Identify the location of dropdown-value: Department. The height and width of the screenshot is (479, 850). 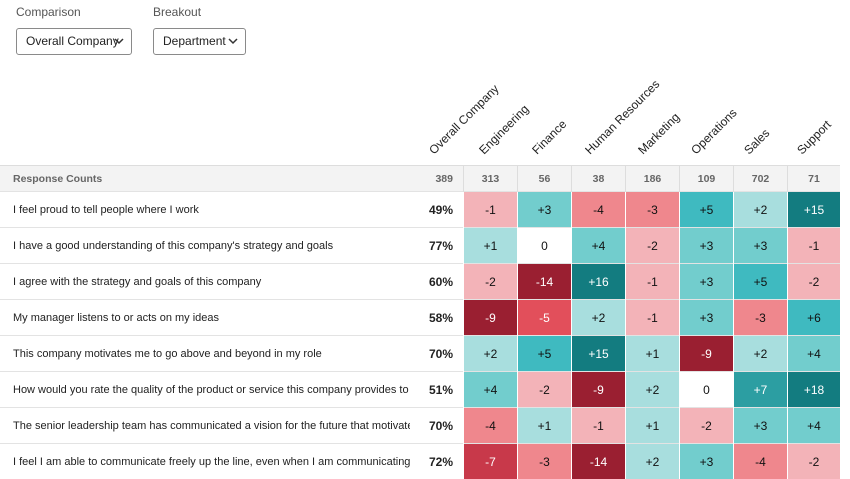
(194, 41).